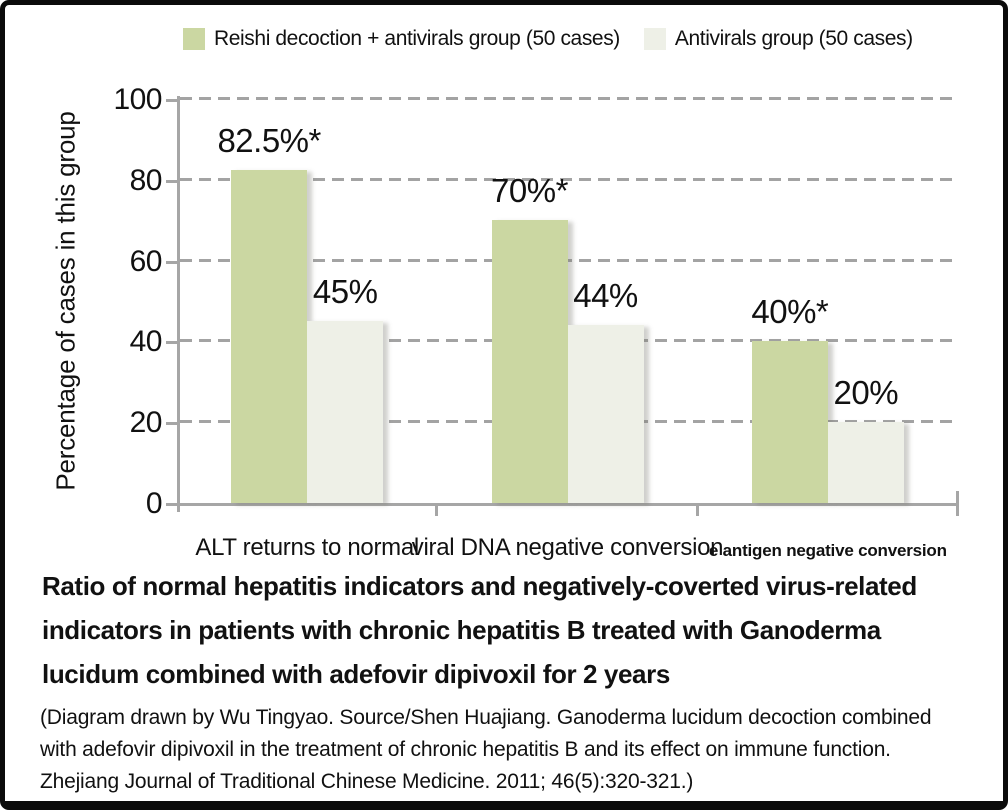 The height and width of the screenshot is (810, 1008). Describe the element at coordinates (146, 180) in the screenshot. I see `y-tick-label-80: 80` at that location.